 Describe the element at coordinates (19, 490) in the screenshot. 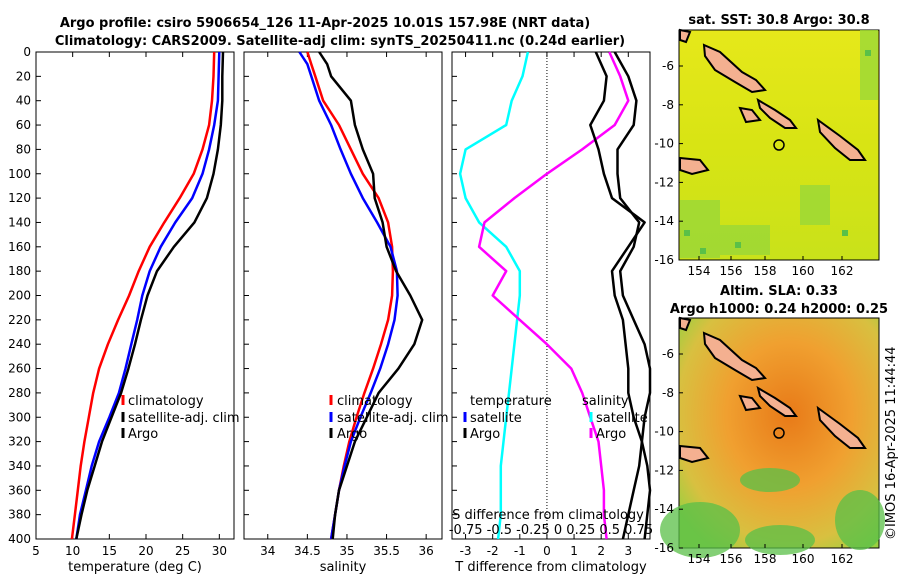

I see `depth-tick-label: 360` at that location.